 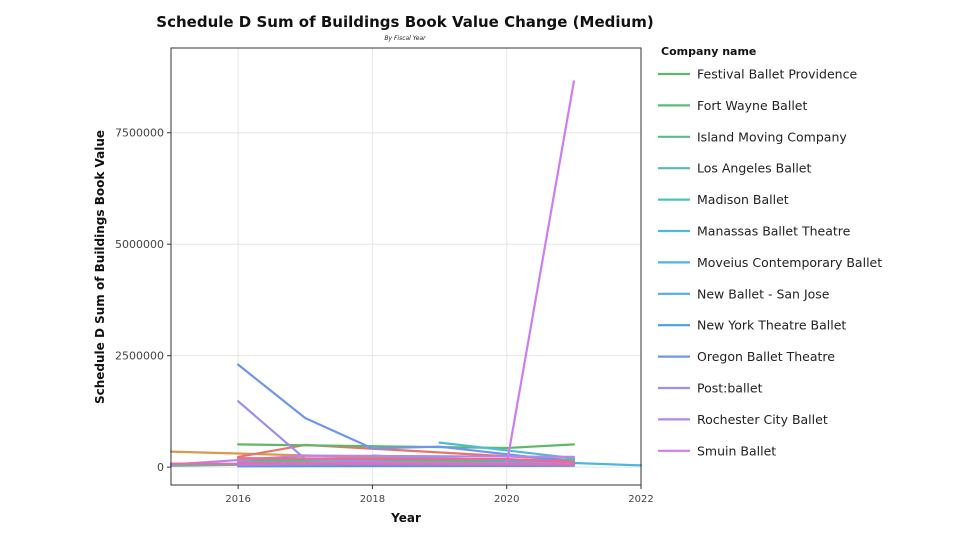 I want to click on legend-label: Manassas Ballet Theatre, so click(x=774, y=231).